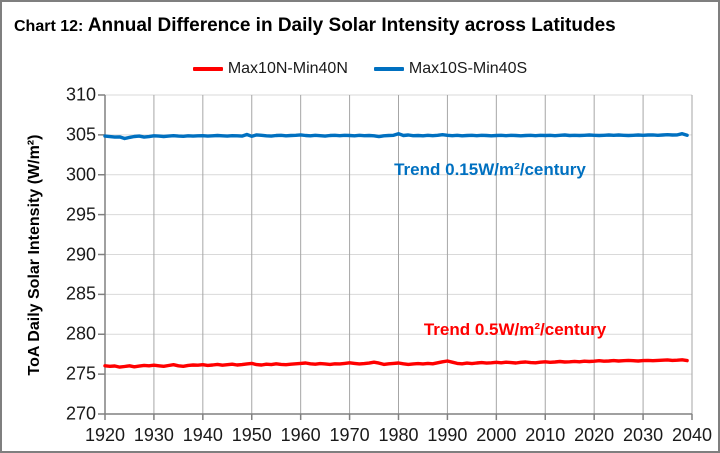  I want to click on x-tick-label: 2000, so click(496, 435).